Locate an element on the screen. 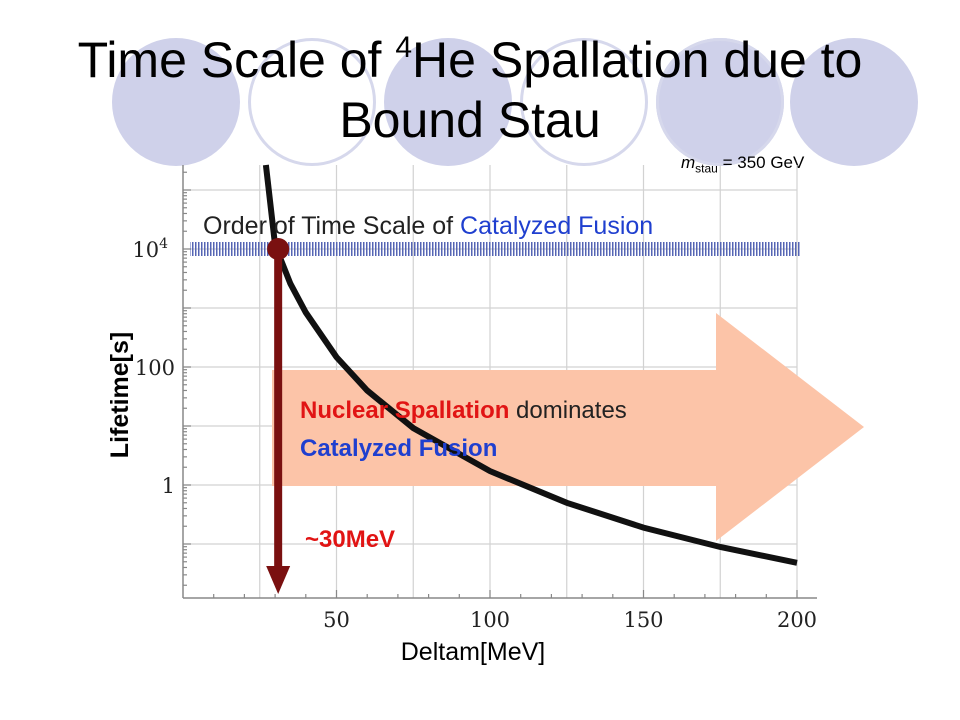 This screenshot has width=960, height=720. marker-arrowhead is located at coordinates (278, 580).